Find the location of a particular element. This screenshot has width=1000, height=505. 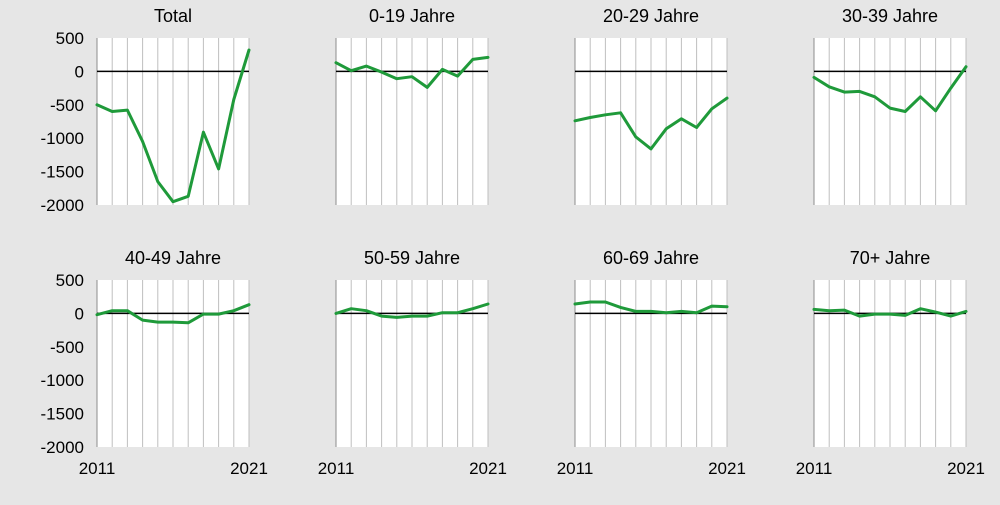

panel-title: 20-29 Jahre is located at coordinates (651, 16).